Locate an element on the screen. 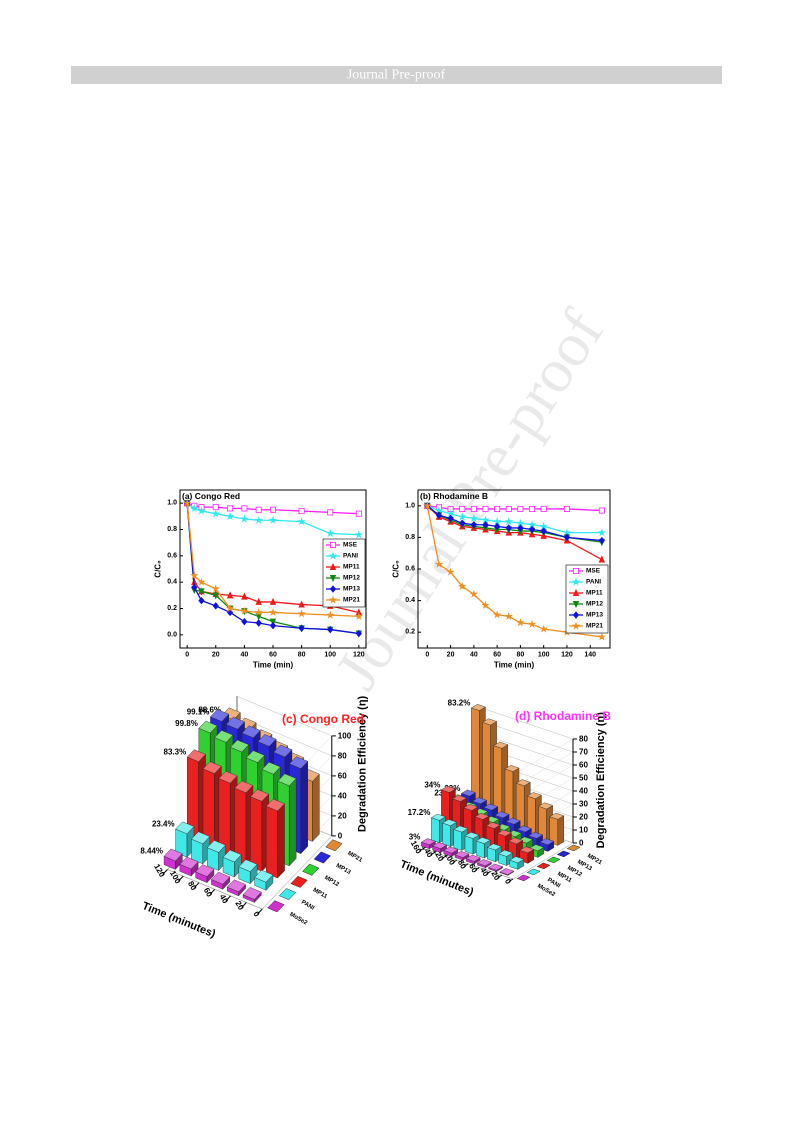  legend-label: MP13 is located at coordinates (594, 615).